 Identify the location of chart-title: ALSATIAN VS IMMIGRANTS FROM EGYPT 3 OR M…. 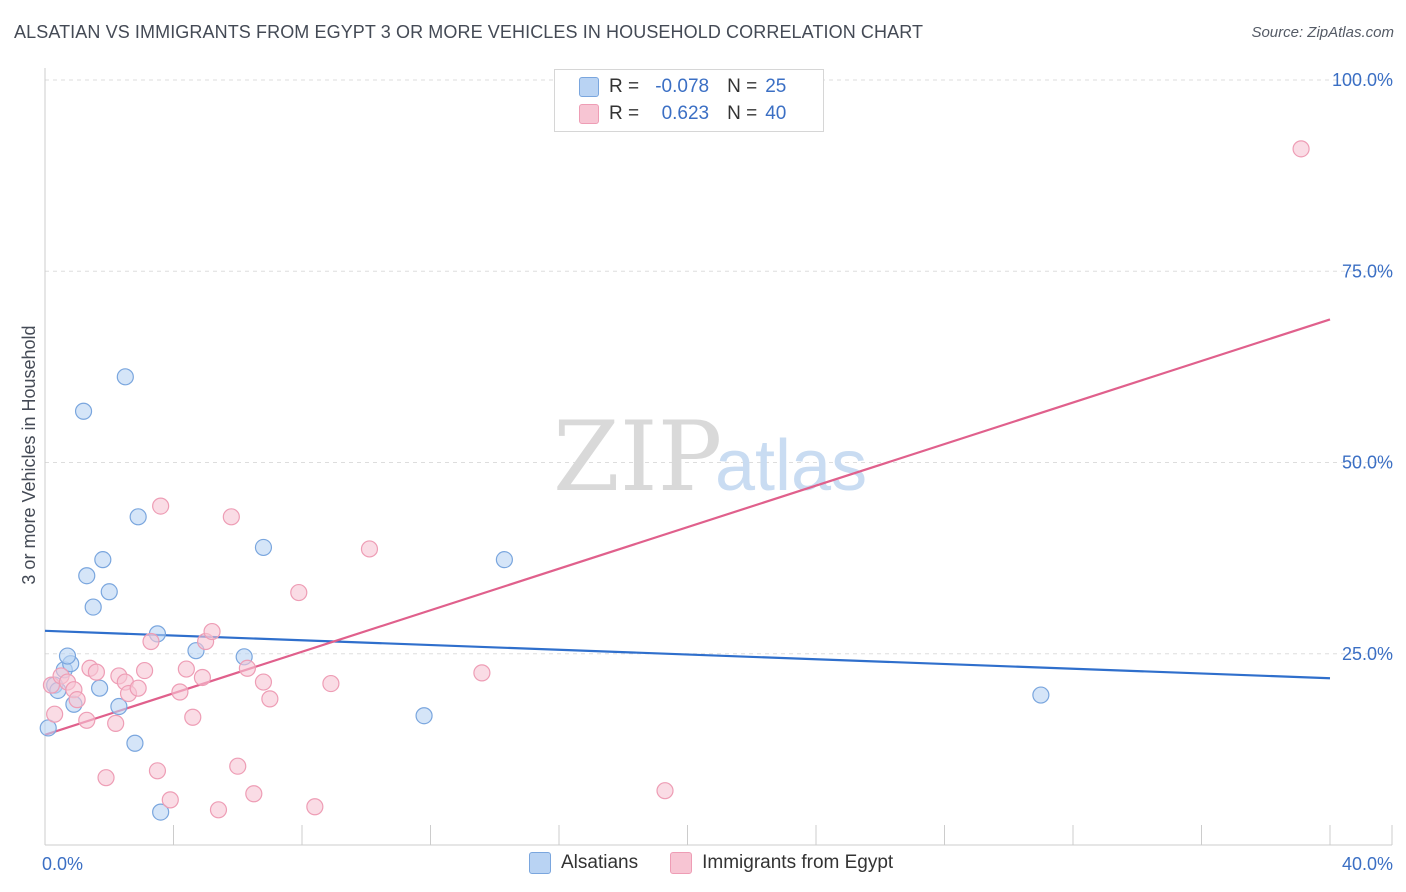
(469, 32).